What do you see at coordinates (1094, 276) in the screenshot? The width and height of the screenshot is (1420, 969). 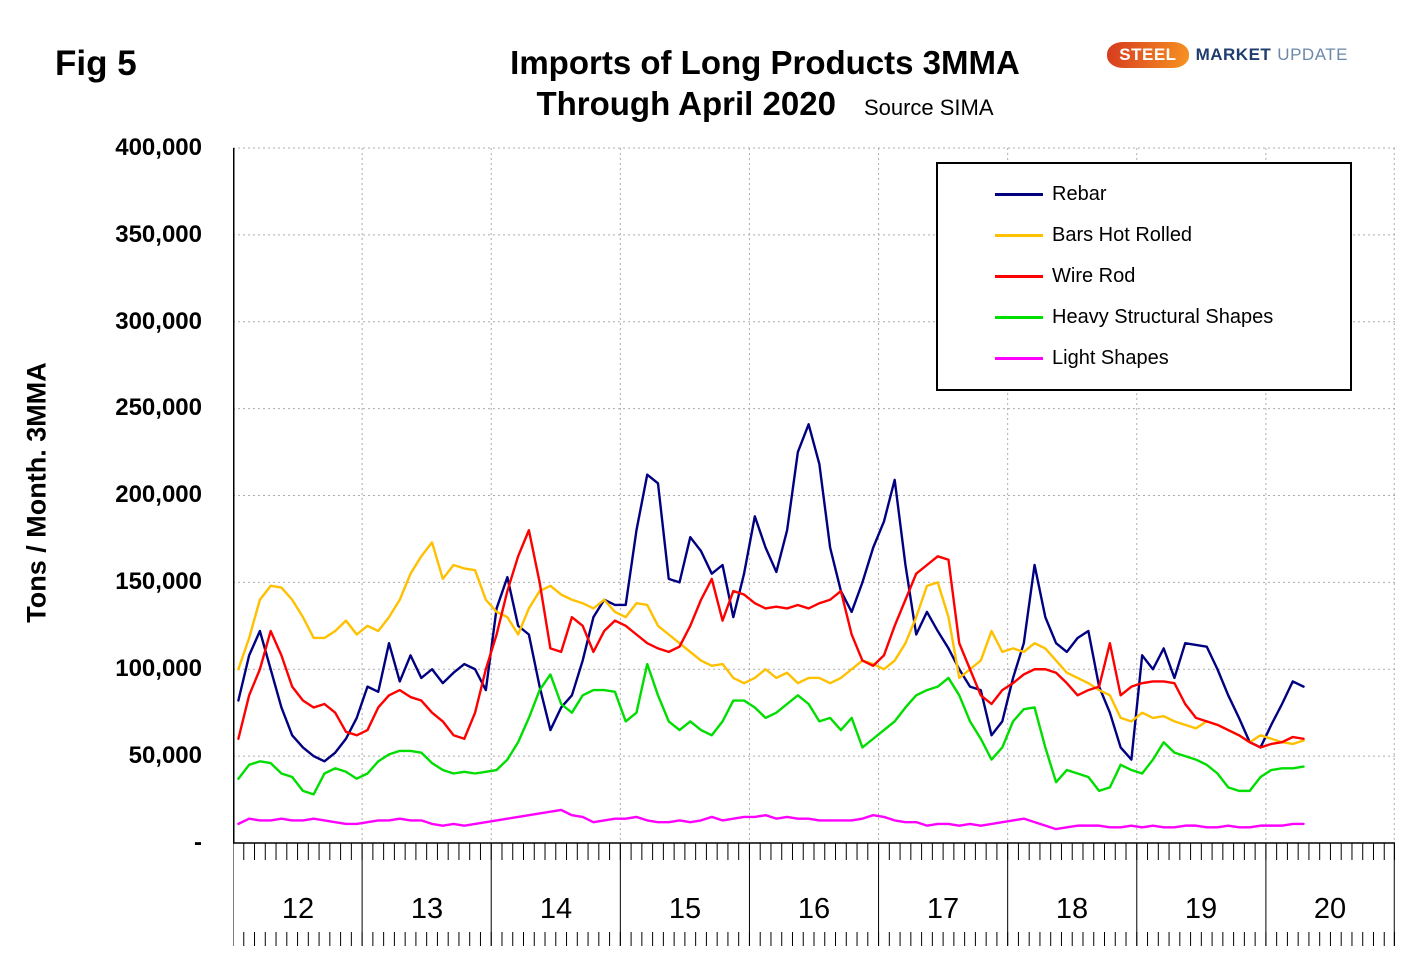 I see `legend-label: Wire Rod` at bounding box center [1094, 276].